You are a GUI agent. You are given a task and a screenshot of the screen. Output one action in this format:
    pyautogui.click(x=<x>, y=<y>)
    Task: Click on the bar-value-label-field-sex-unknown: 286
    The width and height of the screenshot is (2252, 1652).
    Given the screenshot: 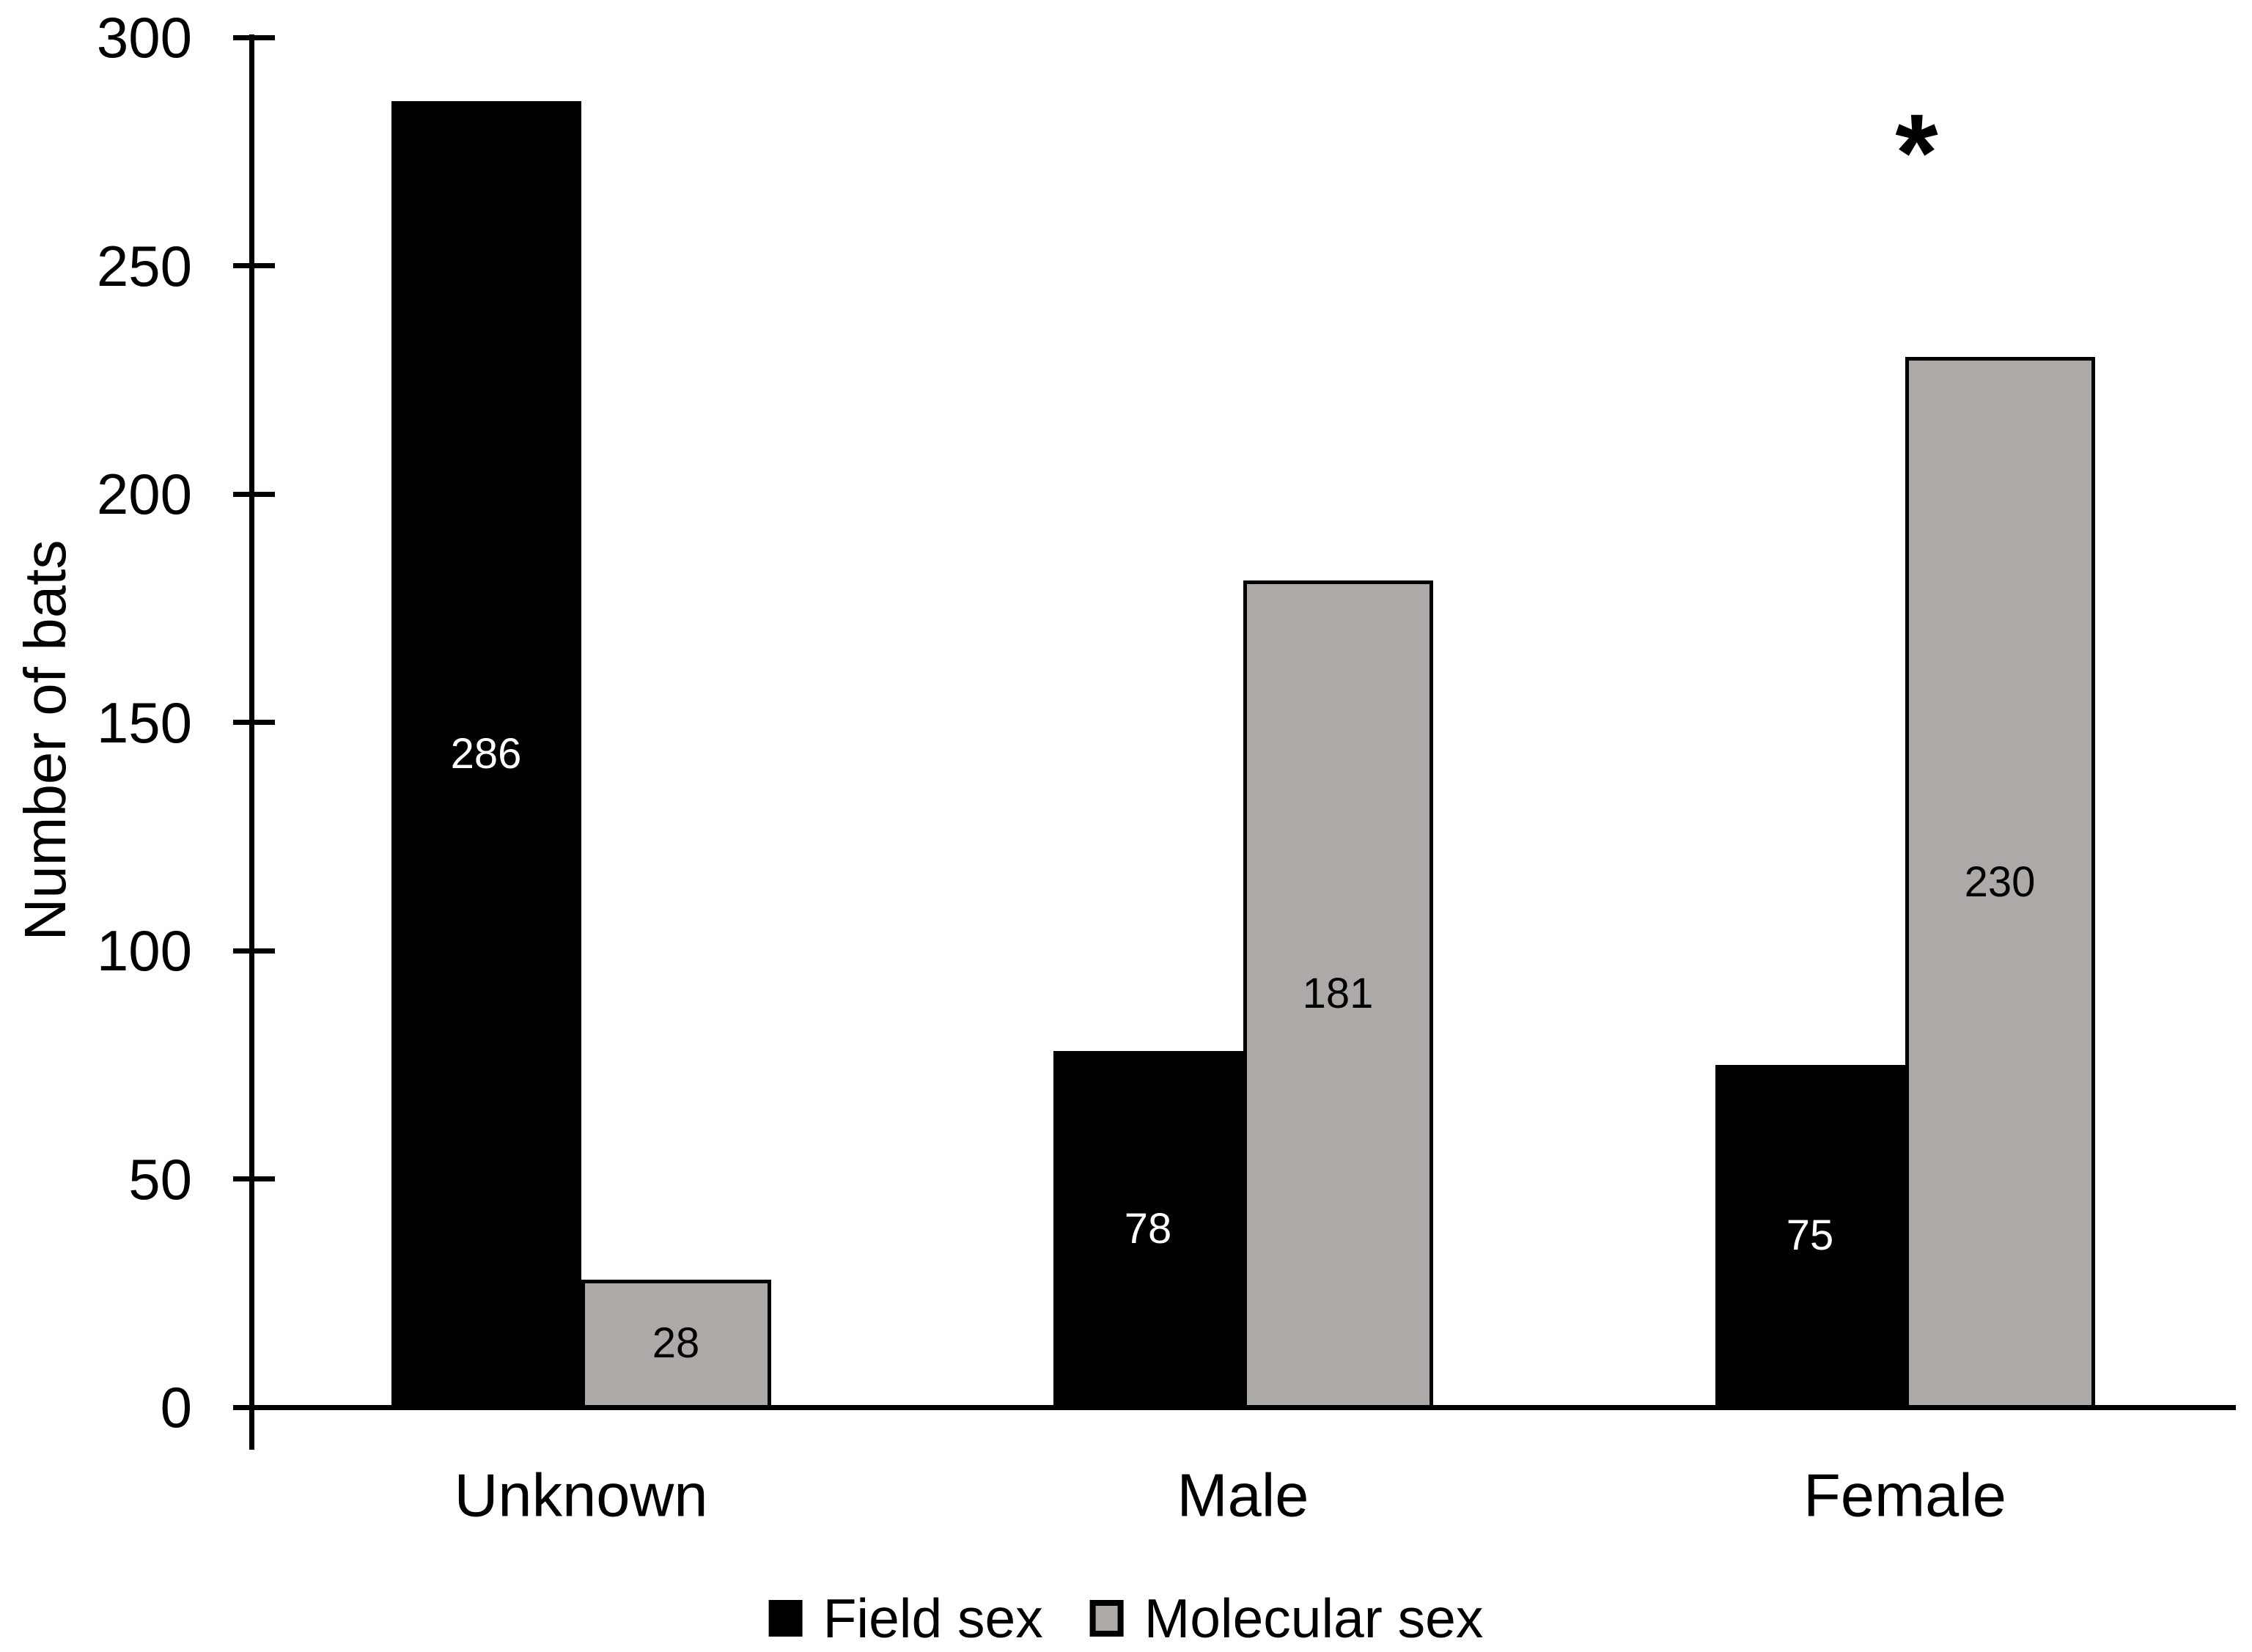 What is the action you would take?
    pyautogui.click(x=486, y=754)
    